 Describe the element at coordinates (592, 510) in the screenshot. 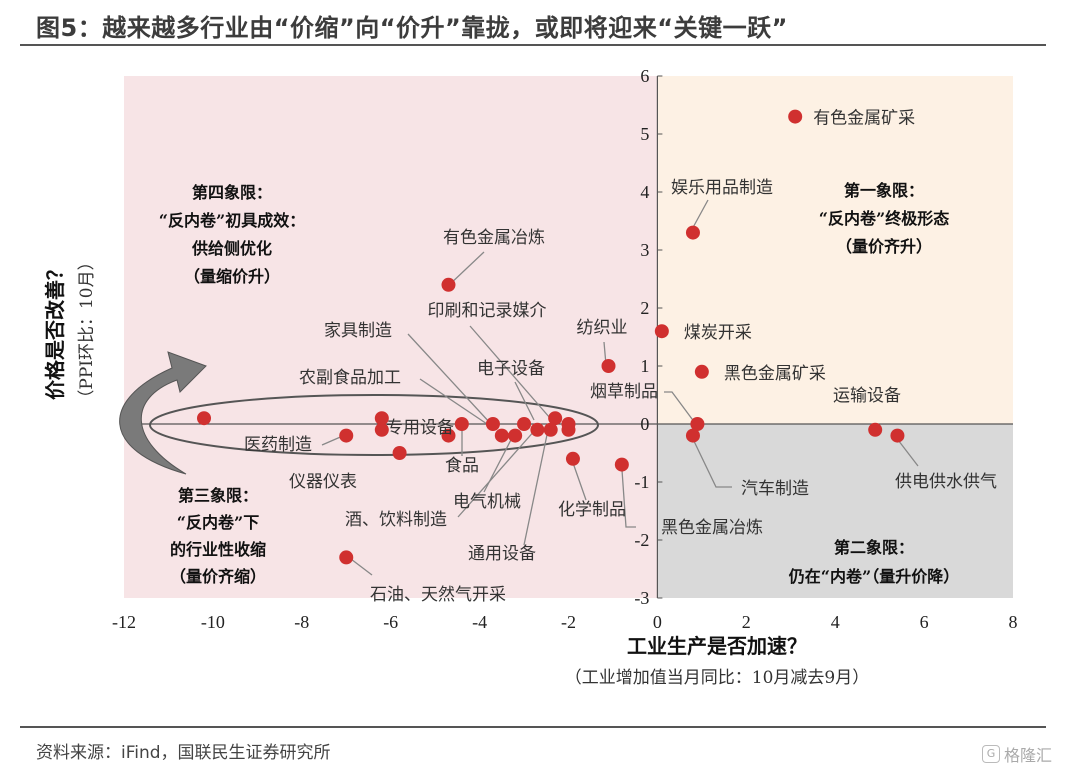

I see `point-label: 化学制品` at that location.